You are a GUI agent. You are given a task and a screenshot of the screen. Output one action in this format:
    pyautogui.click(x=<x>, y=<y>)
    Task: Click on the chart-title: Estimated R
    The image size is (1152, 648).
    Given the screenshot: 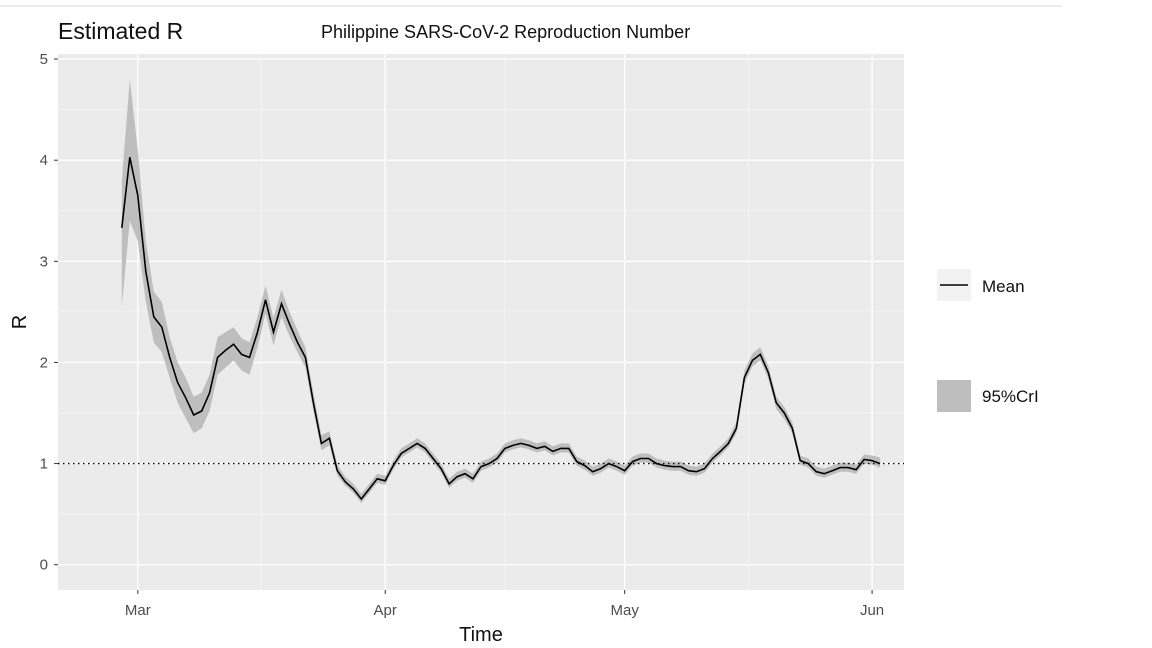 What is the action you would take?
    pyautogui.click(x=120, y=31)
    